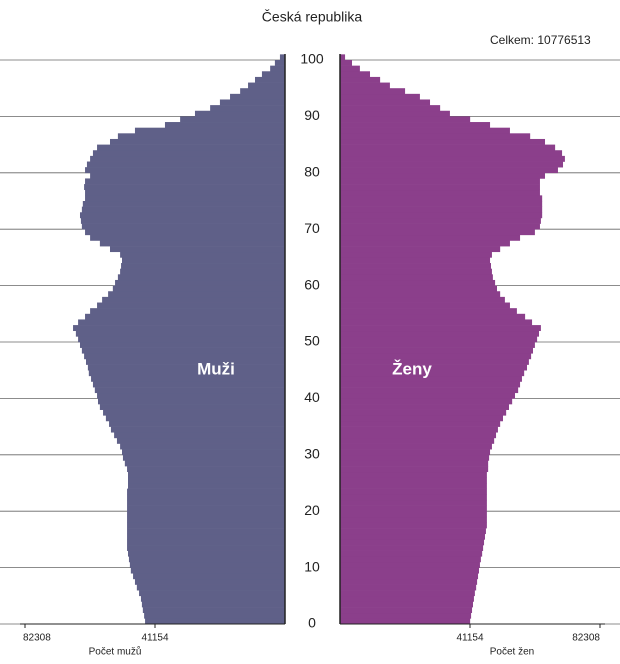 The image size is (620, 664). I want to click on chart-subtitle: Celkem: 10776513, so click(540, 40).